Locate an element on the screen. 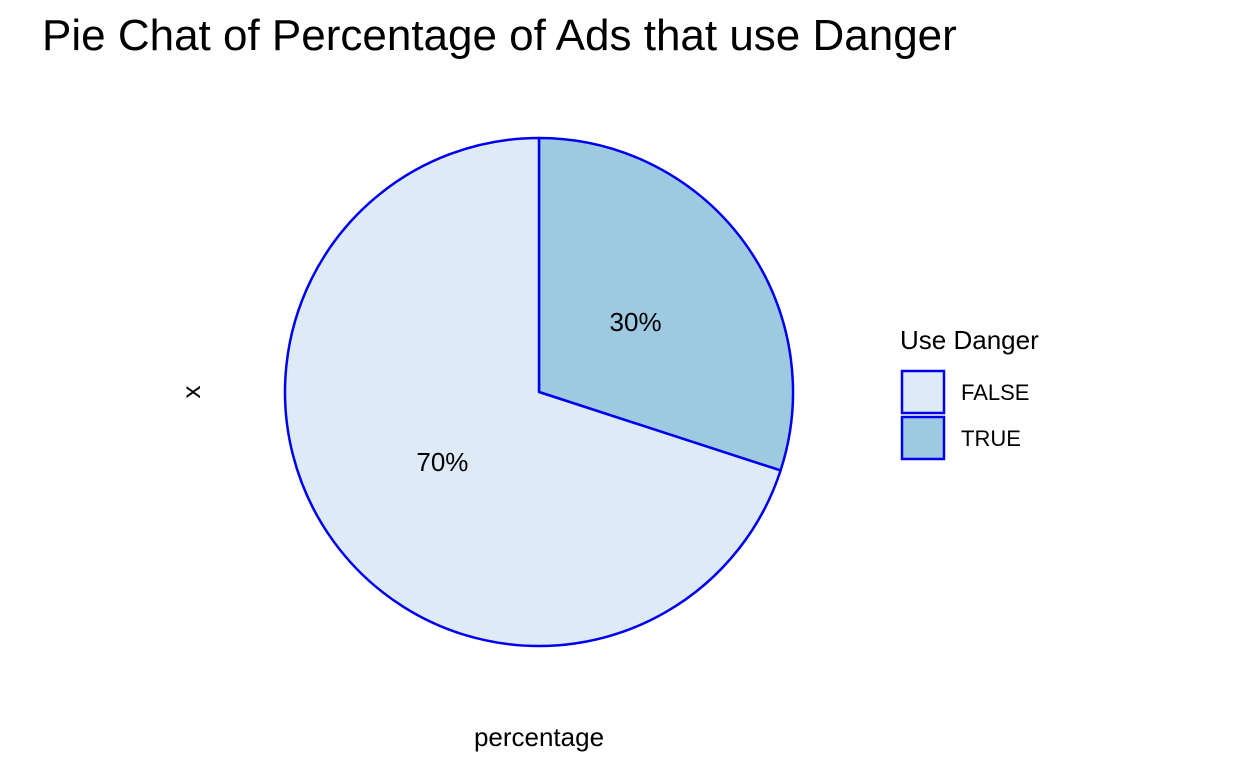 This screenshot has height=768, width=1248. pie-slice-labels: 30% 70% is located at coordinates (538, 392).